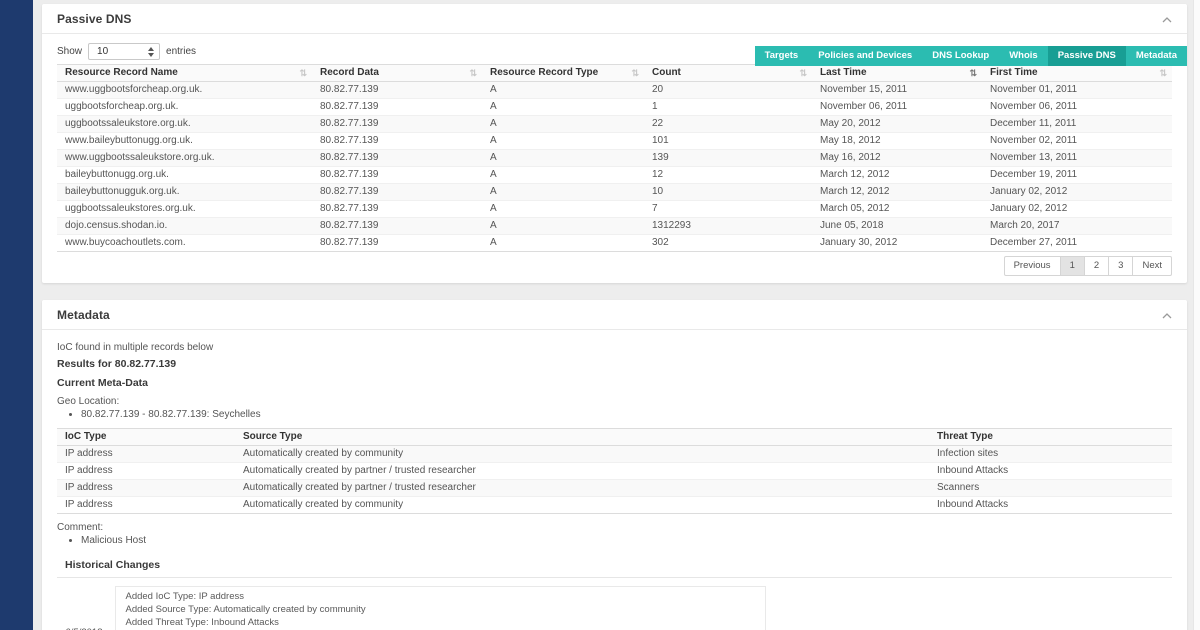 This screenshot has height=630, width=1200. What do you see at coordinates (563, 73) in the screenshot?
I see `column-header-resource-record-type: Resource Record Type ⇅` at bounding box center [563, 73].